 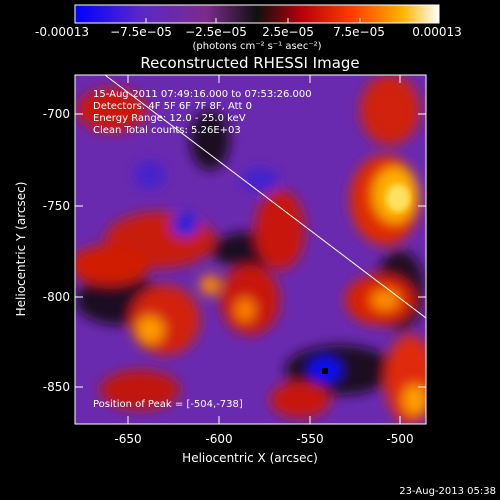 I want to click on y-axis-label: Heliocentric Y (arcsec), so click(x=21, y=249).